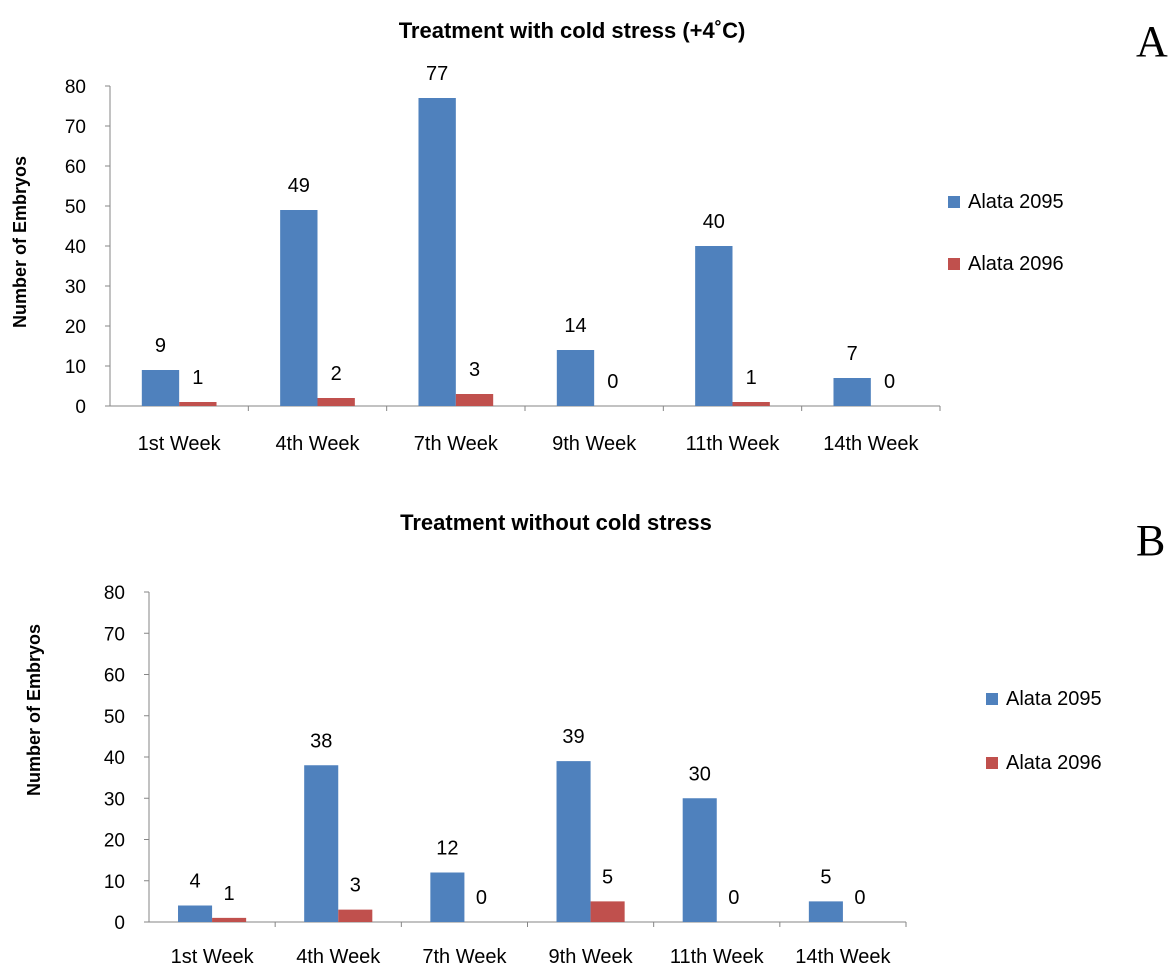 The width and height of the screenshot is (1175, 967). I want to click on data-label: 38, so click(321, 741).